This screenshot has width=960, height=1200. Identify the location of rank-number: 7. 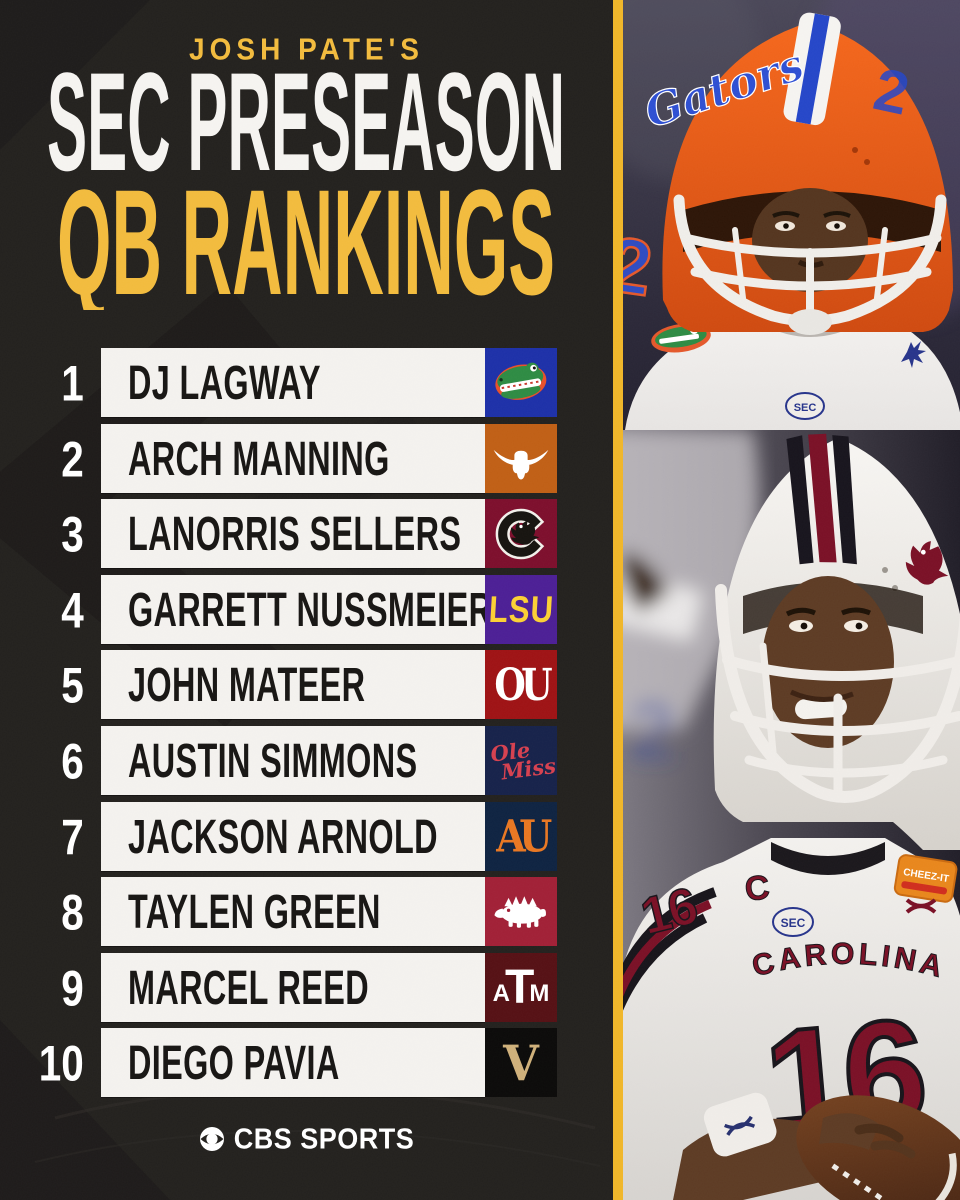
(72, 836).